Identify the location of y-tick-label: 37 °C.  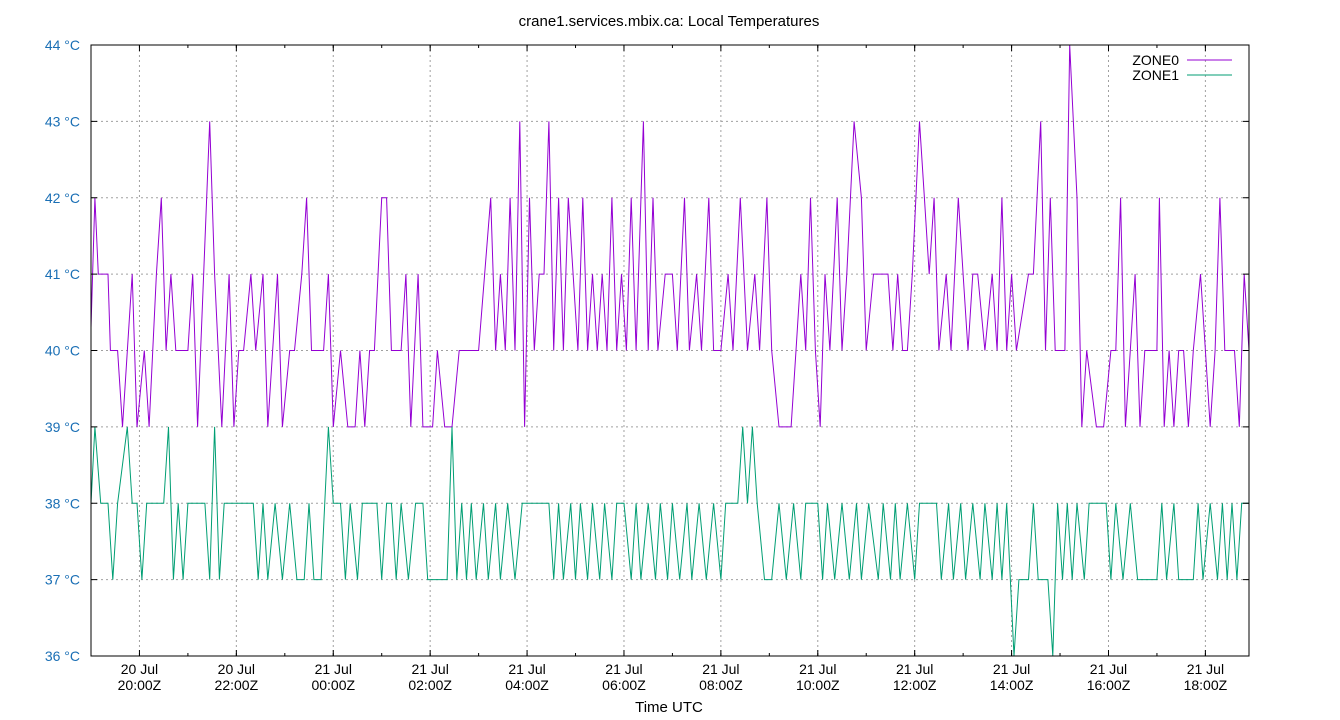
(62, 580).